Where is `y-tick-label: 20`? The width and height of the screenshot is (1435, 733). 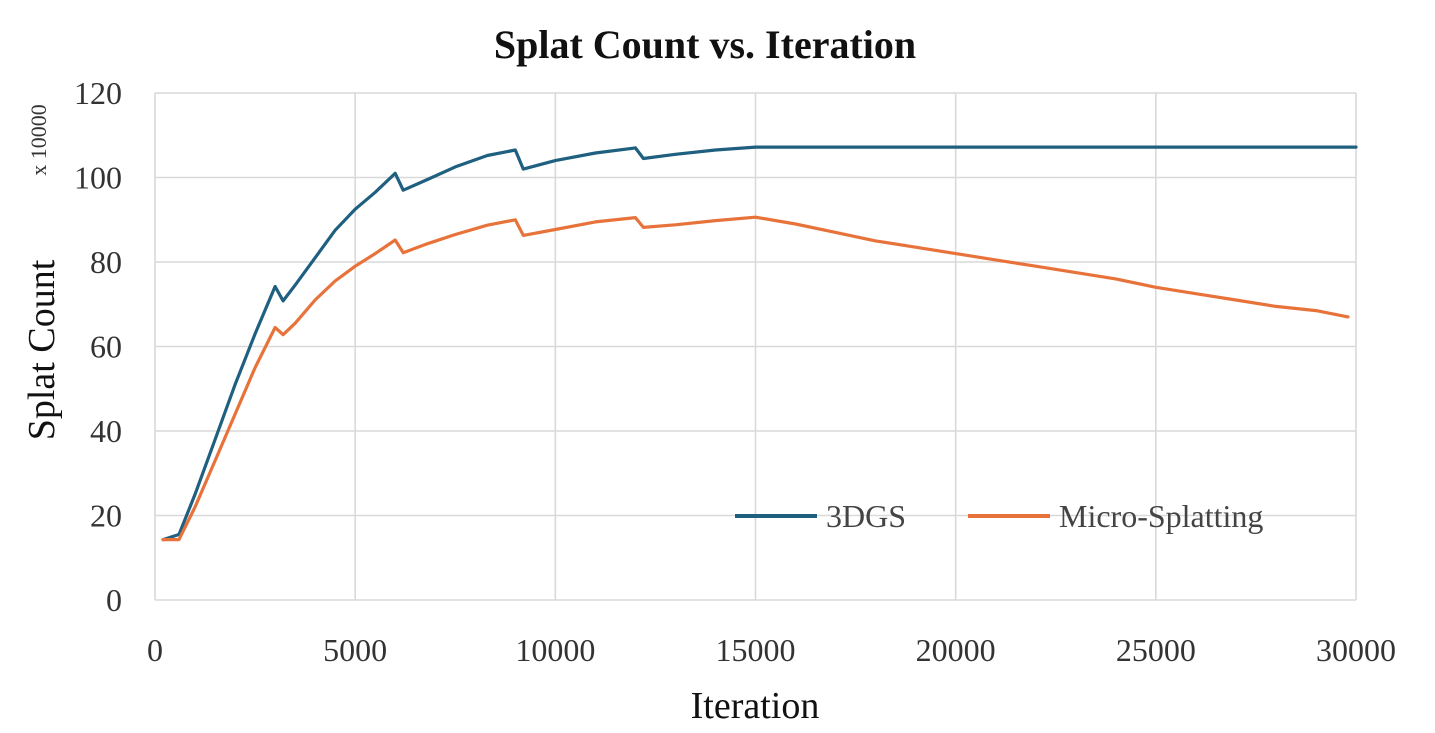 y-tick-label: 20 is located at coordinates (106, 516).